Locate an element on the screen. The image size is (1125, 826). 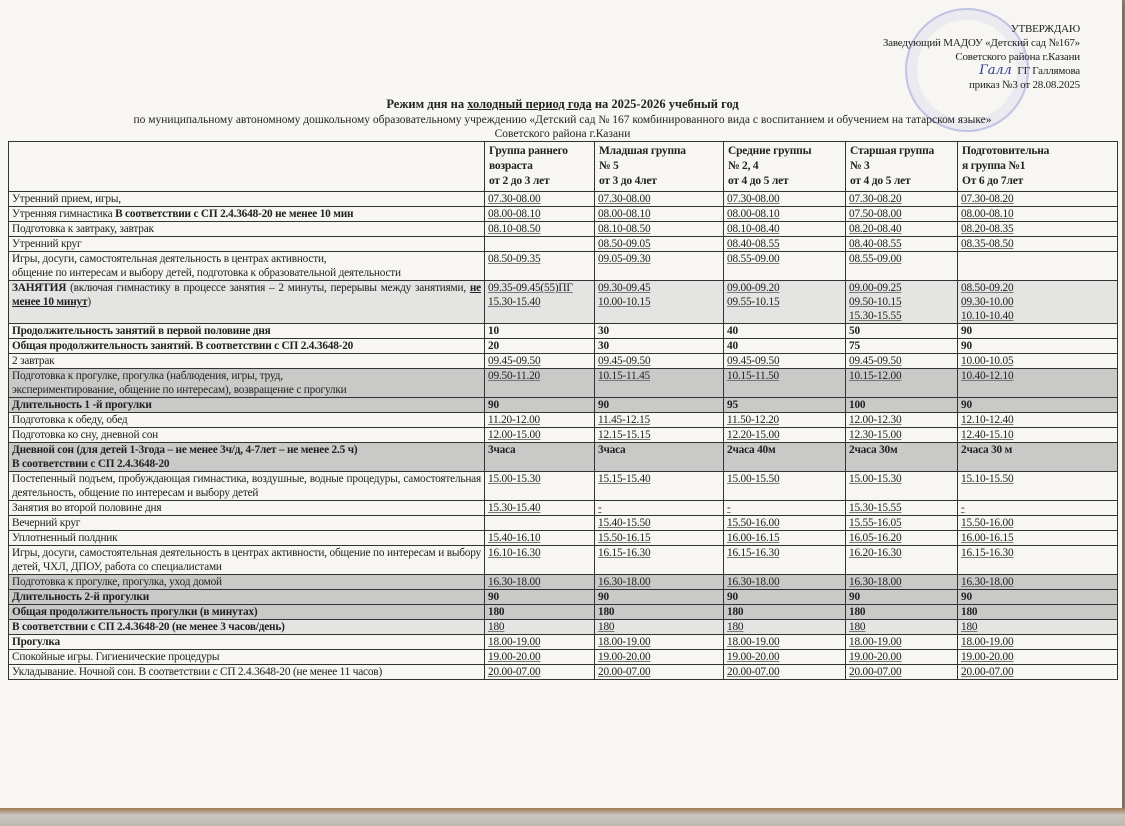
label-text: Утренний прием, игры, is located at coordinates (66, 199).